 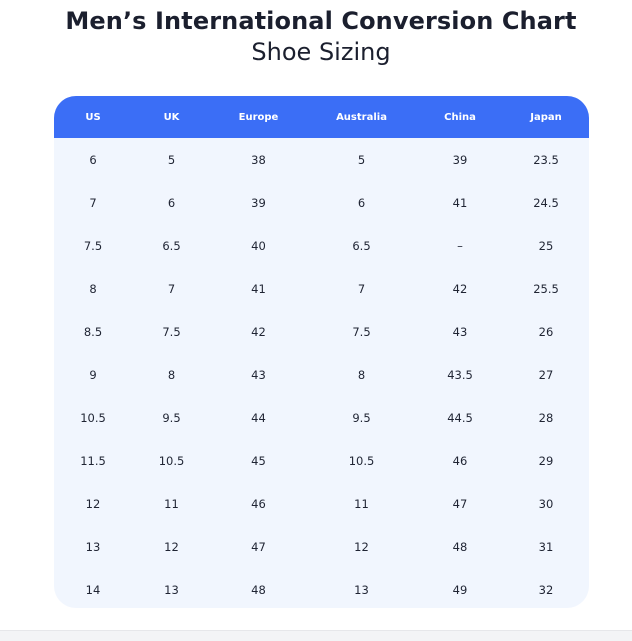 What do you see at coordinates (93, 202) in the screenshot?
I see `cell-us: 7` at bounding box center [93, 202].